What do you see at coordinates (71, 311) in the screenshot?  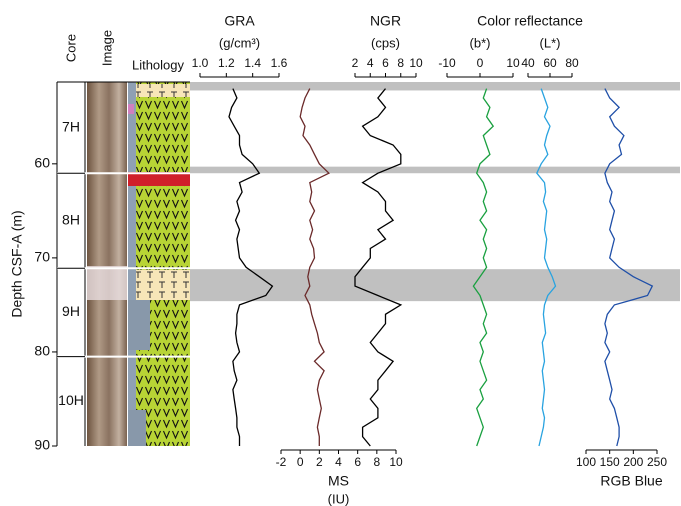 I see `core-label: 9H` at bounding box center [71, 311].